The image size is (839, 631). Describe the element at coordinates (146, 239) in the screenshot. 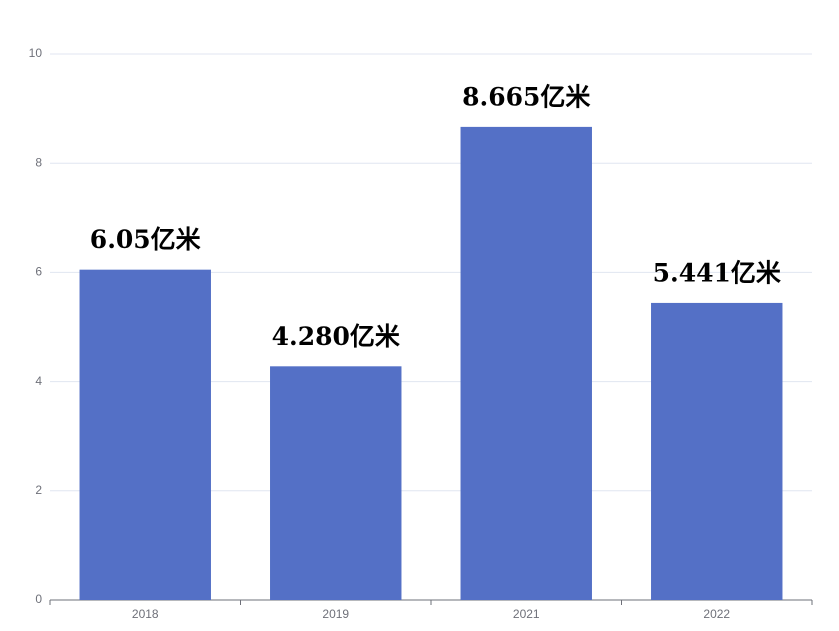

I see `value-label: 6.05亿米` at that location.